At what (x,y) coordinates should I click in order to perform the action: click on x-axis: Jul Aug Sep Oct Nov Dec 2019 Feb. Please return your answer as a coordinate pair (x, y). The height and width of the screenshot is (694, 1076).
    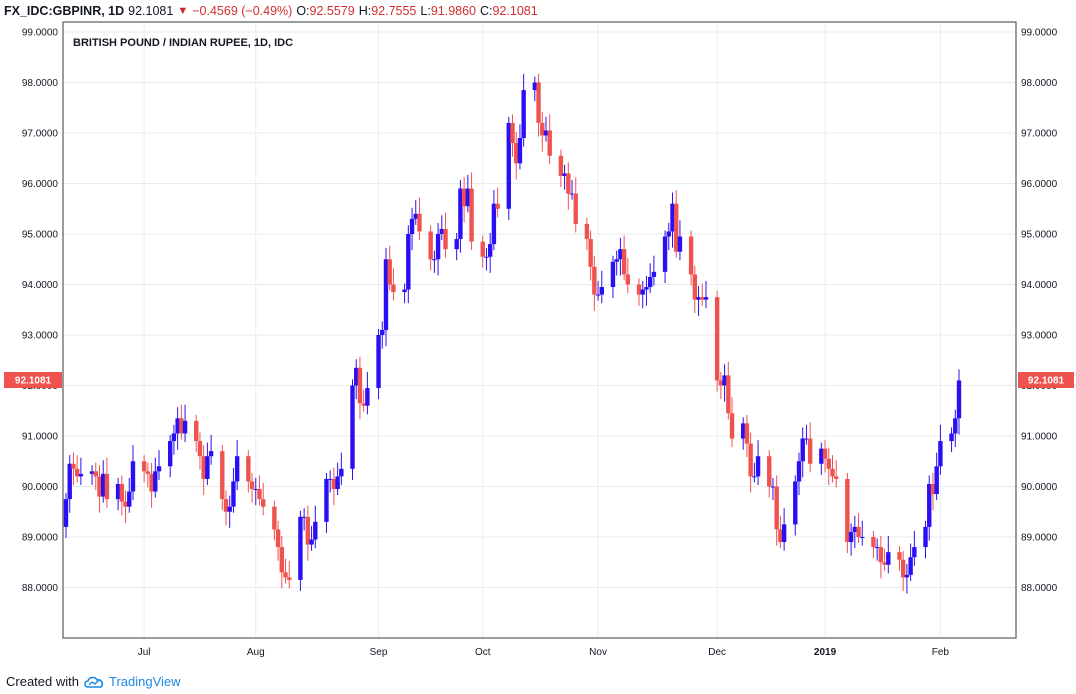
    Looking at the image, I should click on (544, 652).